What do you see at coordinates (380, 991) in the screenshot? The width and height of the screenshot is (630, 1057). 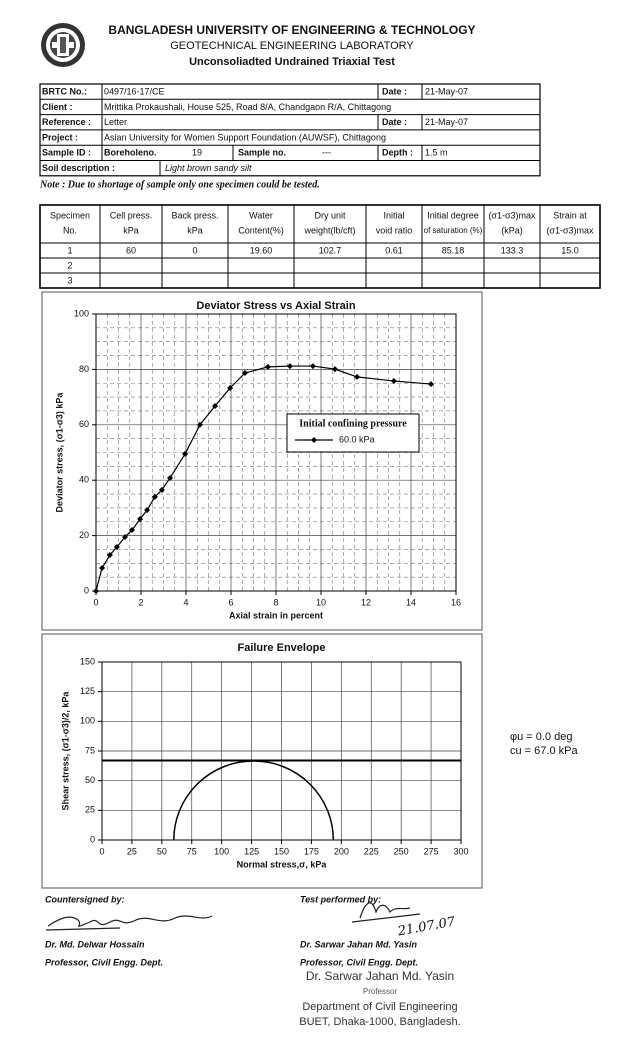 I see `stamp-line: Professor` at bounding box center [380, 991].